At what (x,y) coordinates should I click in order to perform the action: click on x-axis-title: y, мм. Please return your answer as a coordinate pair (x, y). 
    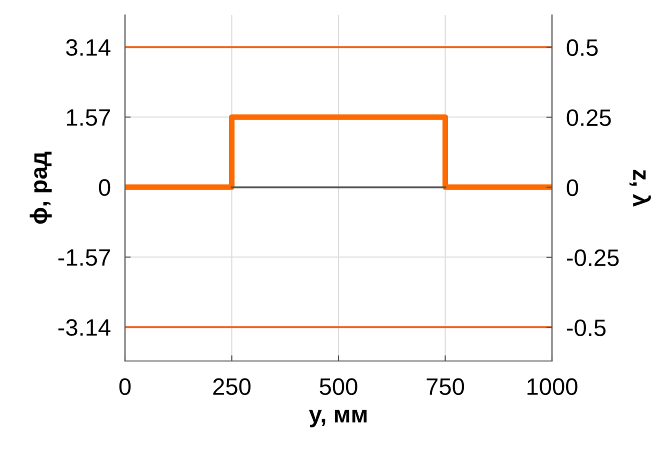
    Looking at the image, I should click on (337, 419).